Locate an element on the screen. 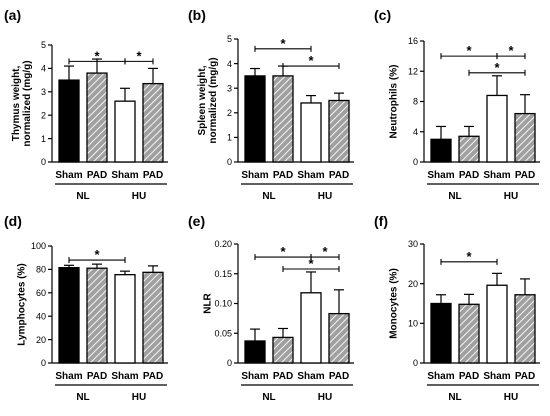 The image size is (550, 416). y-tick-label: 2 is located at coordinates (43, 115).